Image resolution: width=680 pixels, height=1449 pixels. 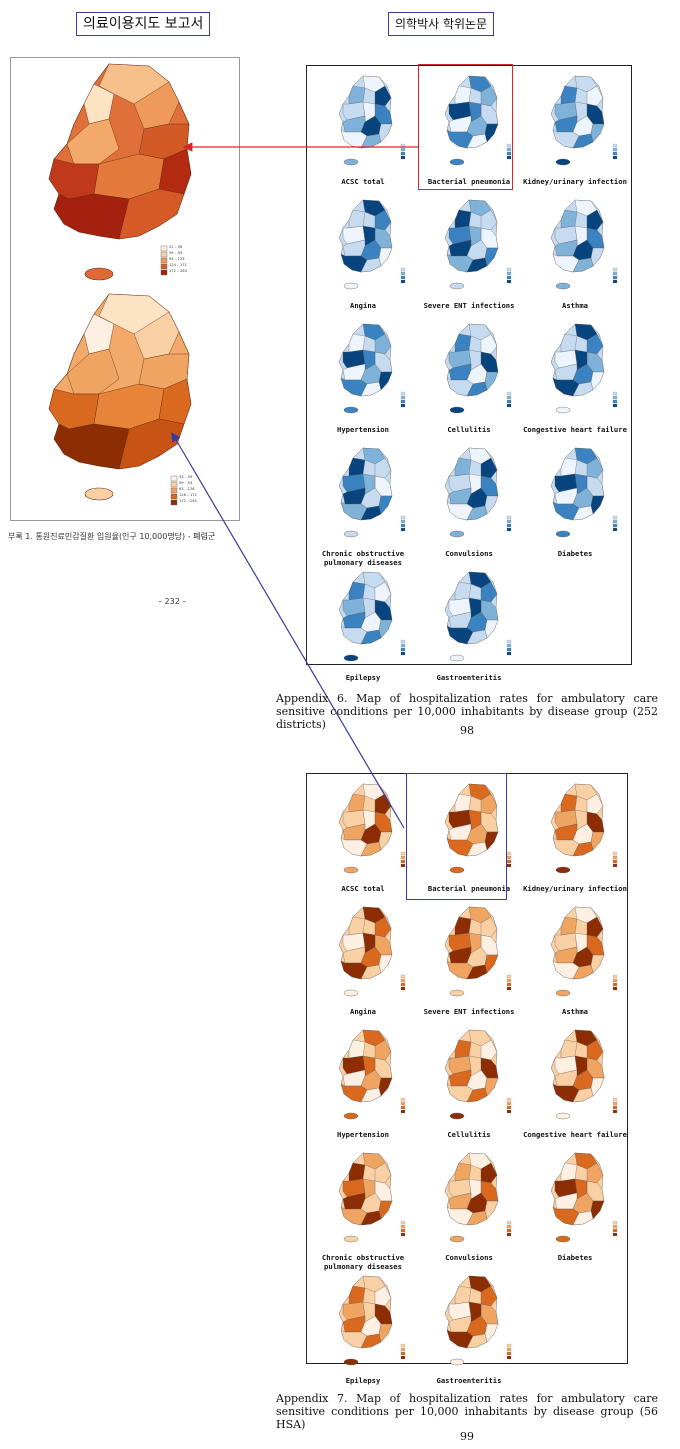 I want to click on highlight-blue-box, so click(x=456, y=836).